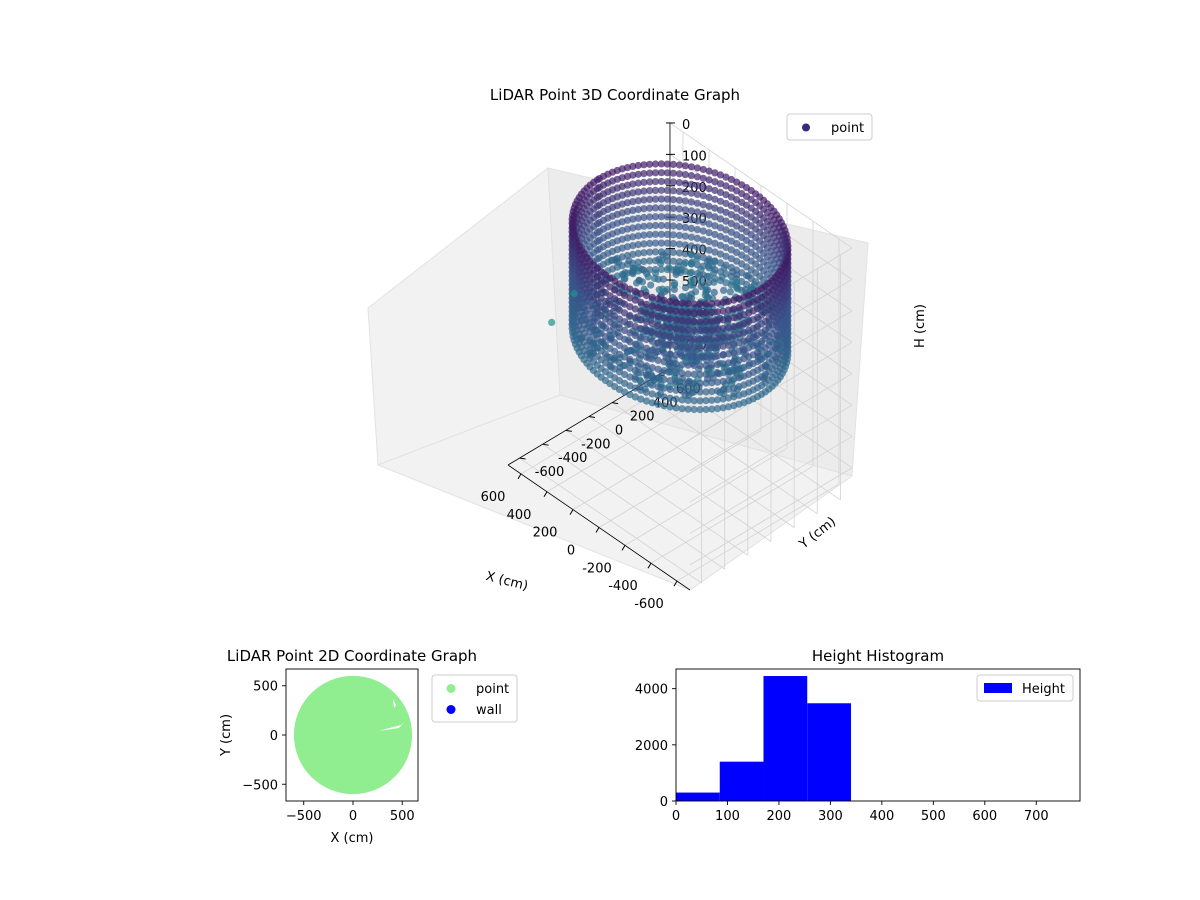 The height and width of the screenshot is (900, 1200). I want to click on x-tick-label-hist: 300, so click(830, 816).